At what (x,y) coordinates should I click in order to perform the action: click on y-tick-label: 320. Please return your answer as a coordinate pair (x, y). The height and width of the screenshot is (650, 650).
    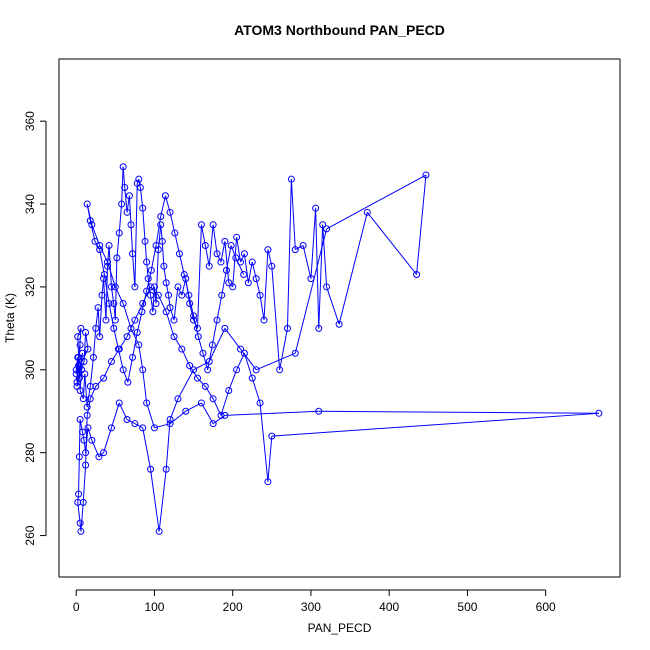
    Looking at the image, I should click on (30, 287).